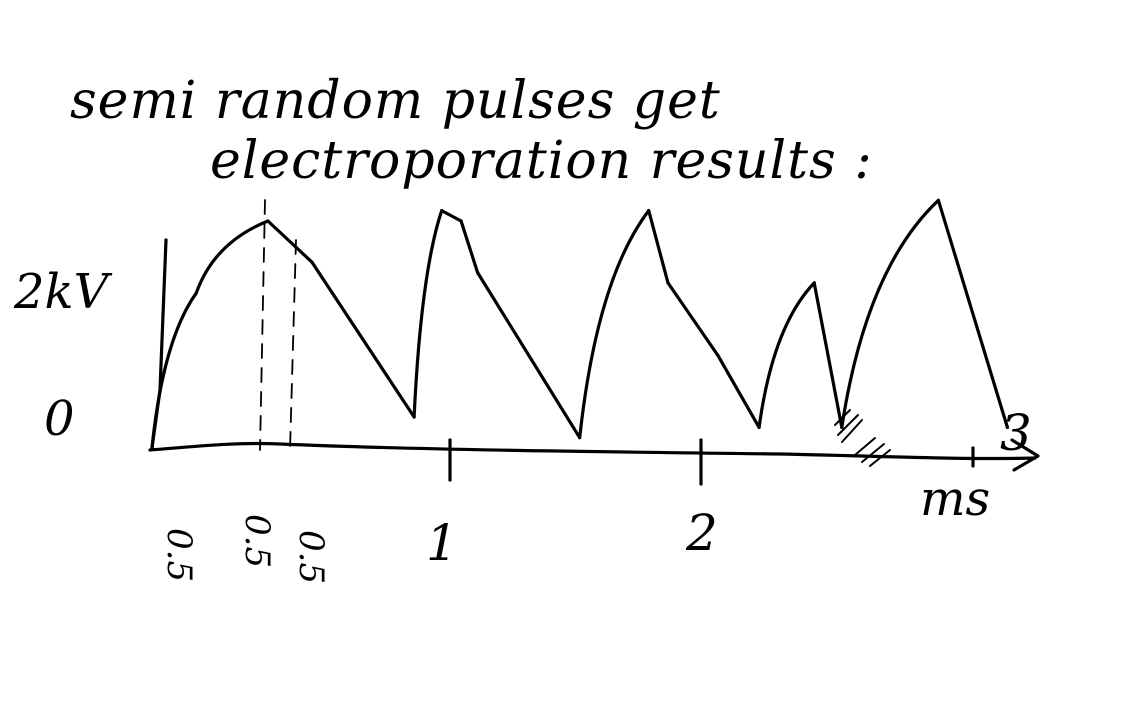  I want to click on x-tick-label-3: 3, so click(1016, 433).